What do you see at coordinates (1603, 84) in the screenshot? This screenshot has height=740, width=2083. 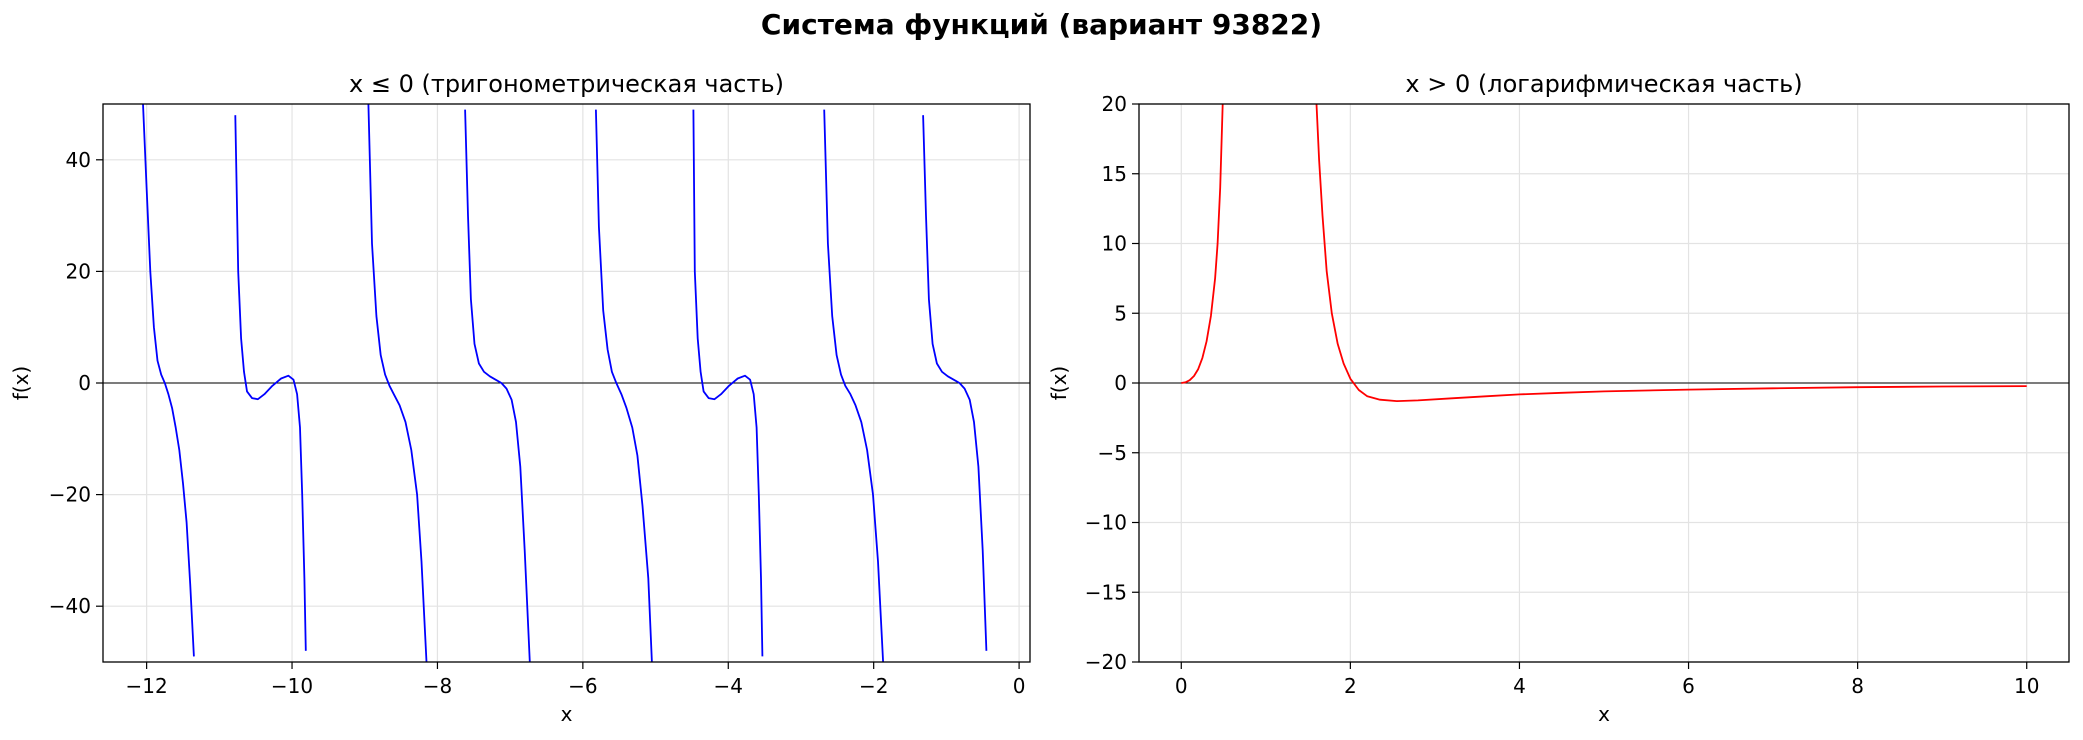 I see `log-chart-title: x > 0 (логарифмическая часть)` at bounding box center [1603, 84].